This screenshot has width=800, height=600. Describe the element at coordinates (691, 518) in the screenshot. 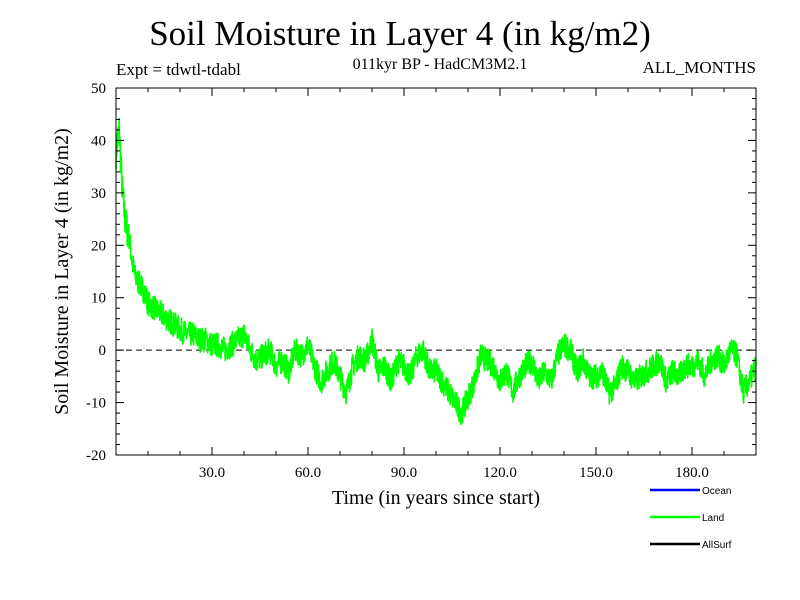

I see `legend: Ocean Land AllSurf` at that location.